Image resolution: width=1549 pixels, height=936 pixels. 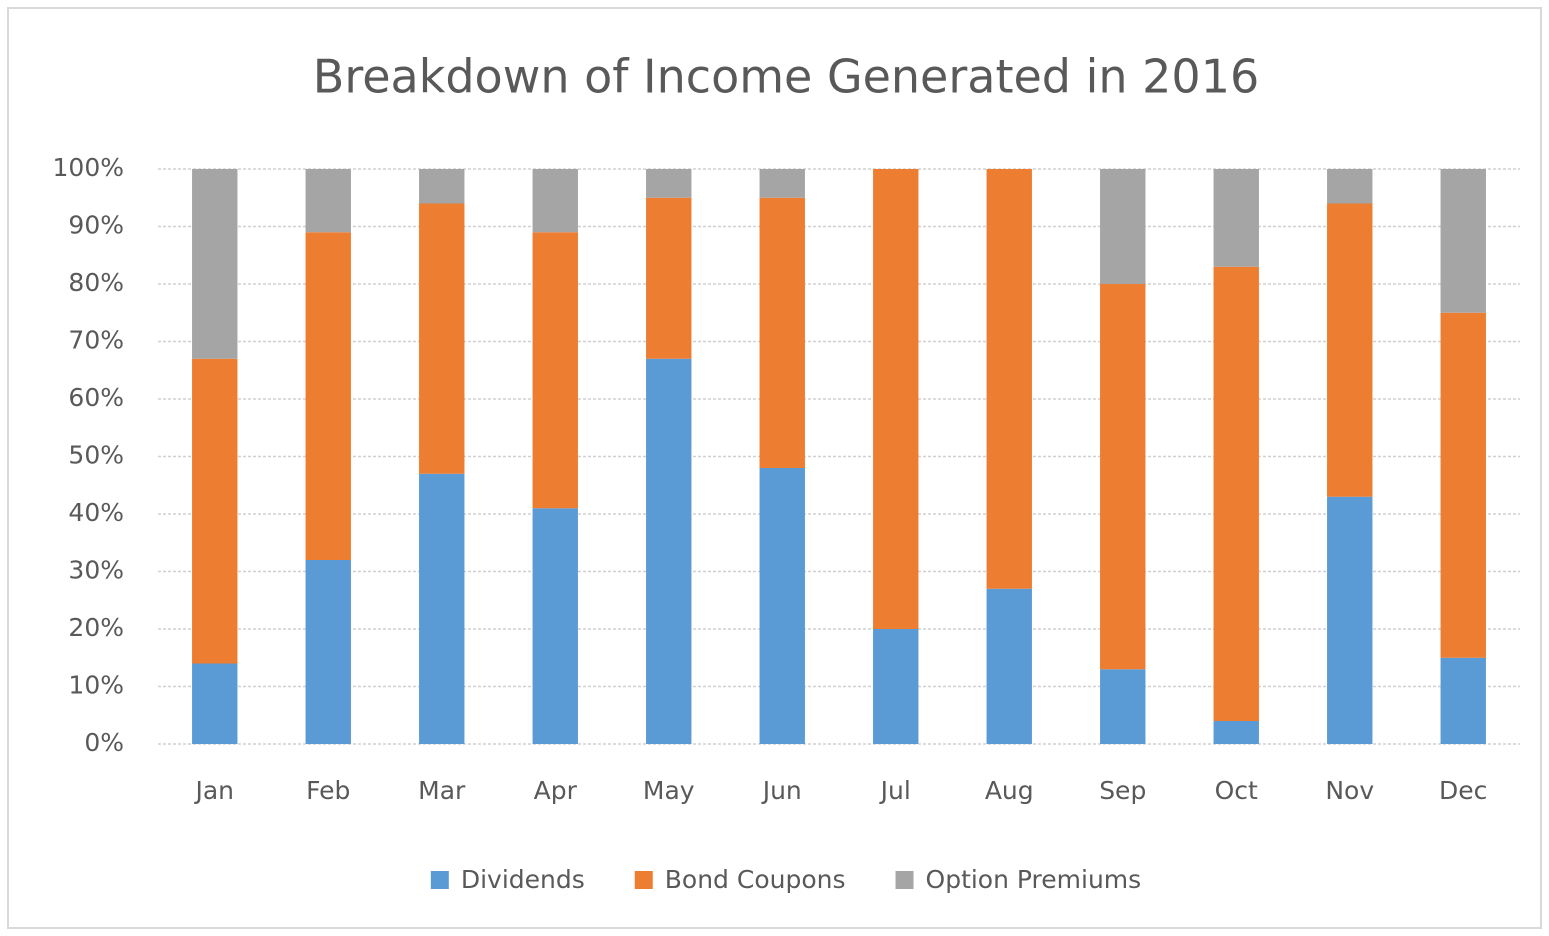 I want to click on x-tick-label: Mar, so click(x=442, y=790).